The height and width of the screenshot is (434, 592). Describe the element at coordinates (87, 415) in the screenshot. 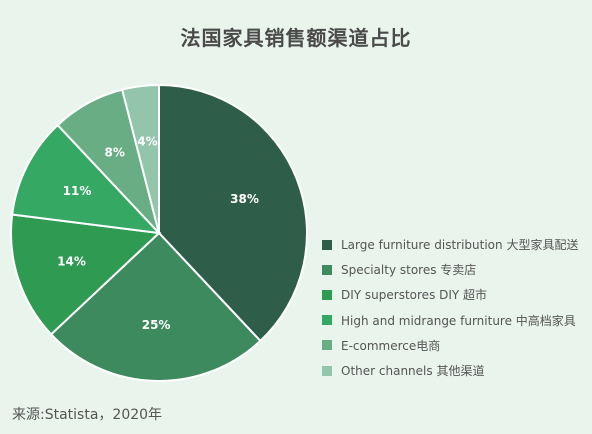

I see `source-note: 来源:Statista，2020年` at that location.